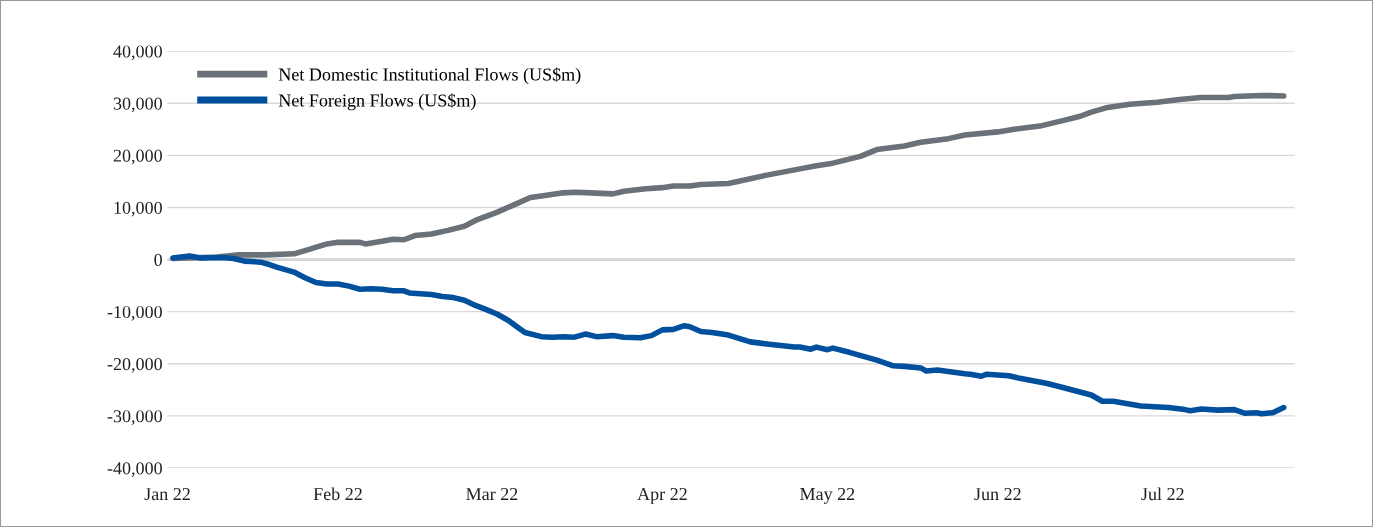 The height and width of the screenshot is (527, 1373). I want to click on x-tick-label: Apr 22, so click(662, 495).